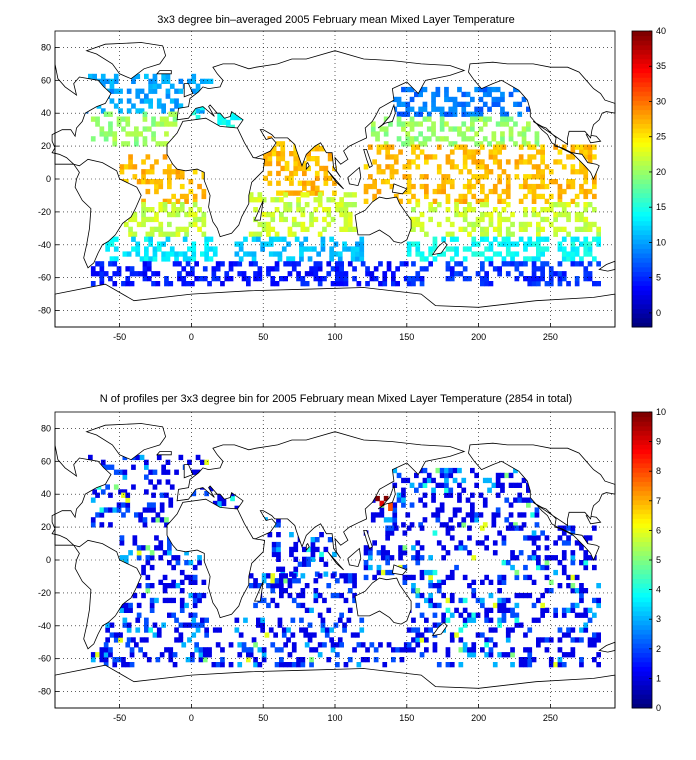 The width and height of the screenshot is (696, 760). Describe the element at coordinates (44, 593) in the screenshot. I see `y-tick-label: -20` at that location.